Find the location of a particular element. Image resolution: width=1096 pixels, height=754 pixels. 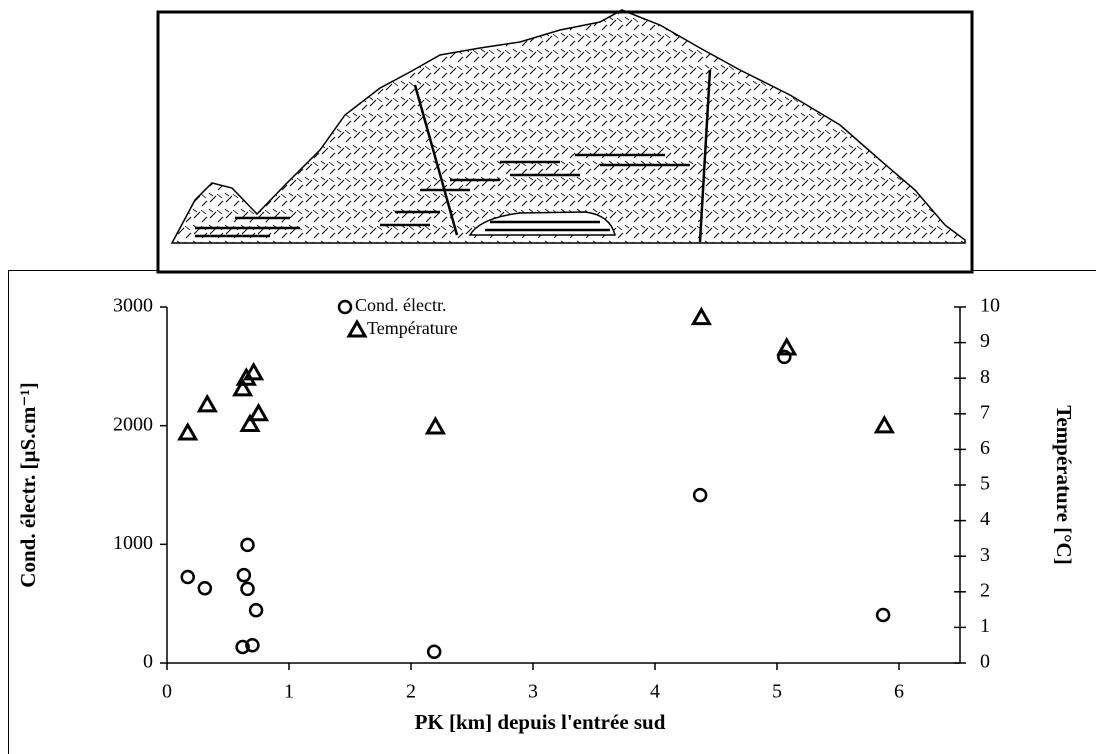

strata is located at coordinates (453, 156).